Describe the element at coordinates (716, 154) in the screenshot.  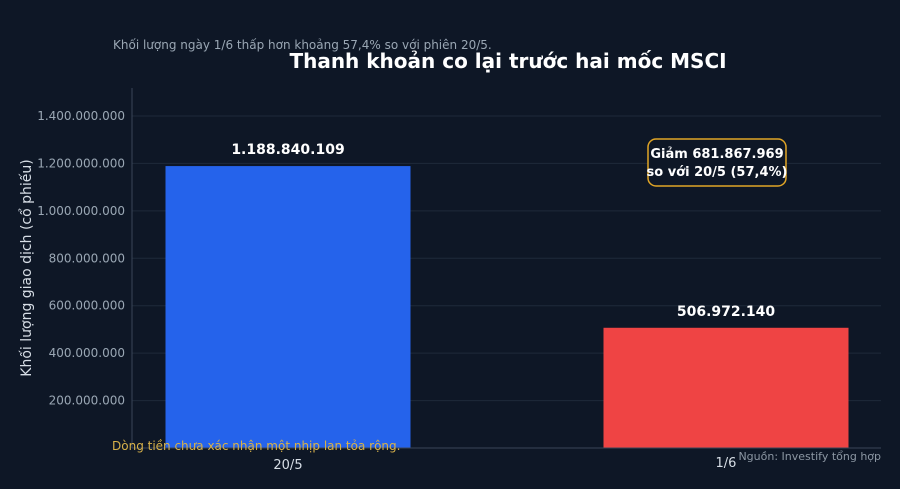
I see `annotation-line-1: Giảm 681.867.969` at that location.